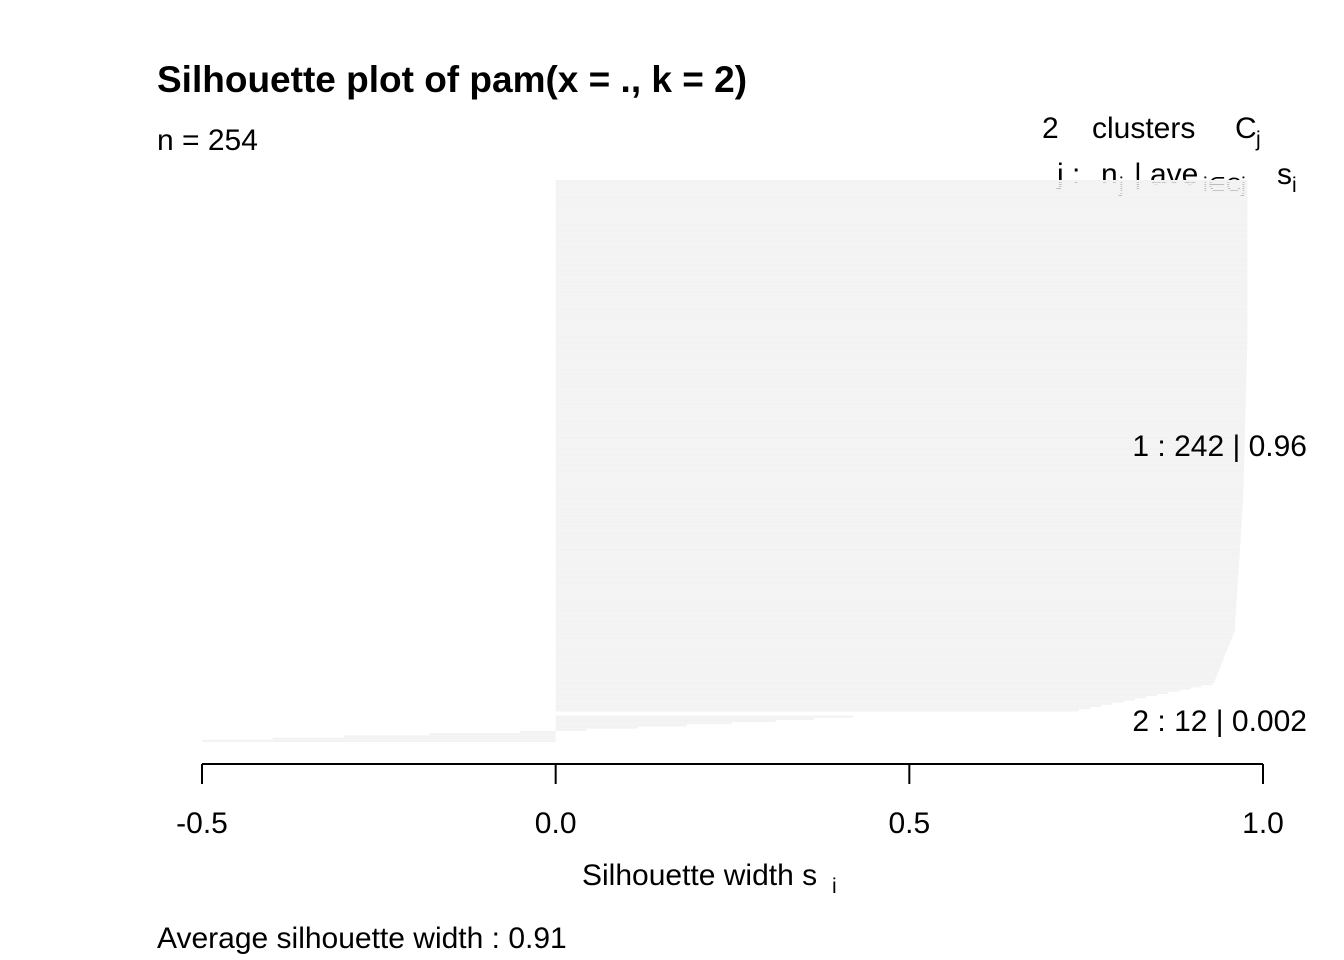  What do you see at coordinates (556, 823) in the screenshot?
I see `x-tick-label: 0.0` at bounding box center [556, 823].